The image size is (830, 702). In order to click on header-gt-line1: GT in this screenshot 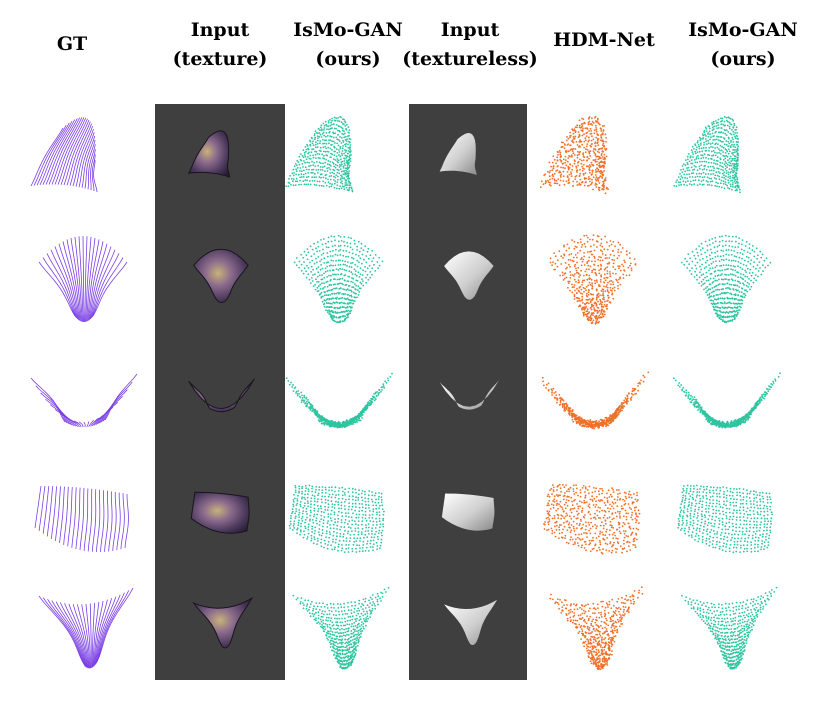, I will do `click(72, 44)`.